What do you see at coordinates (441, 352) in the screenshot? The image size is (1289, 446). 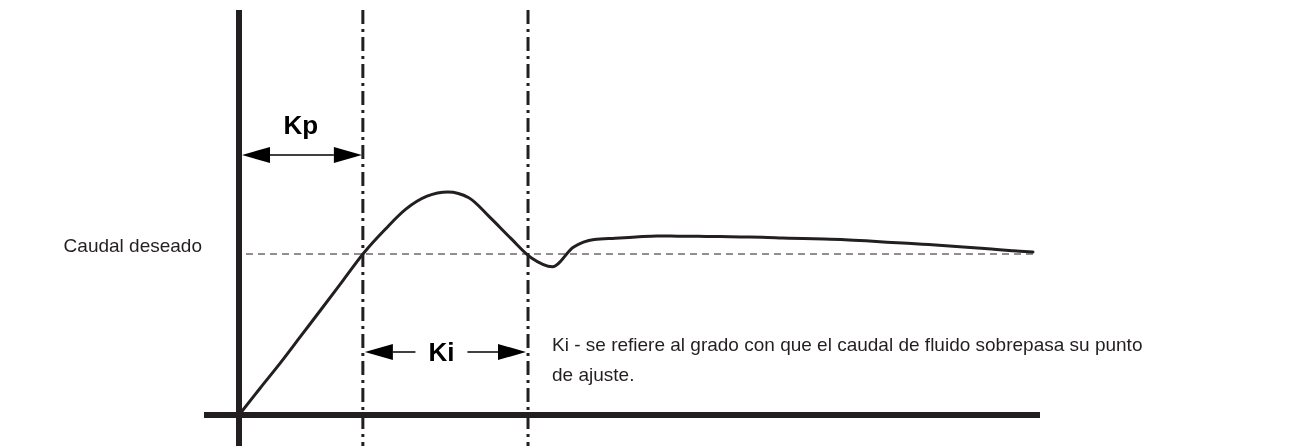 I see `annotation: Ki` at bounding box center [441, 352].